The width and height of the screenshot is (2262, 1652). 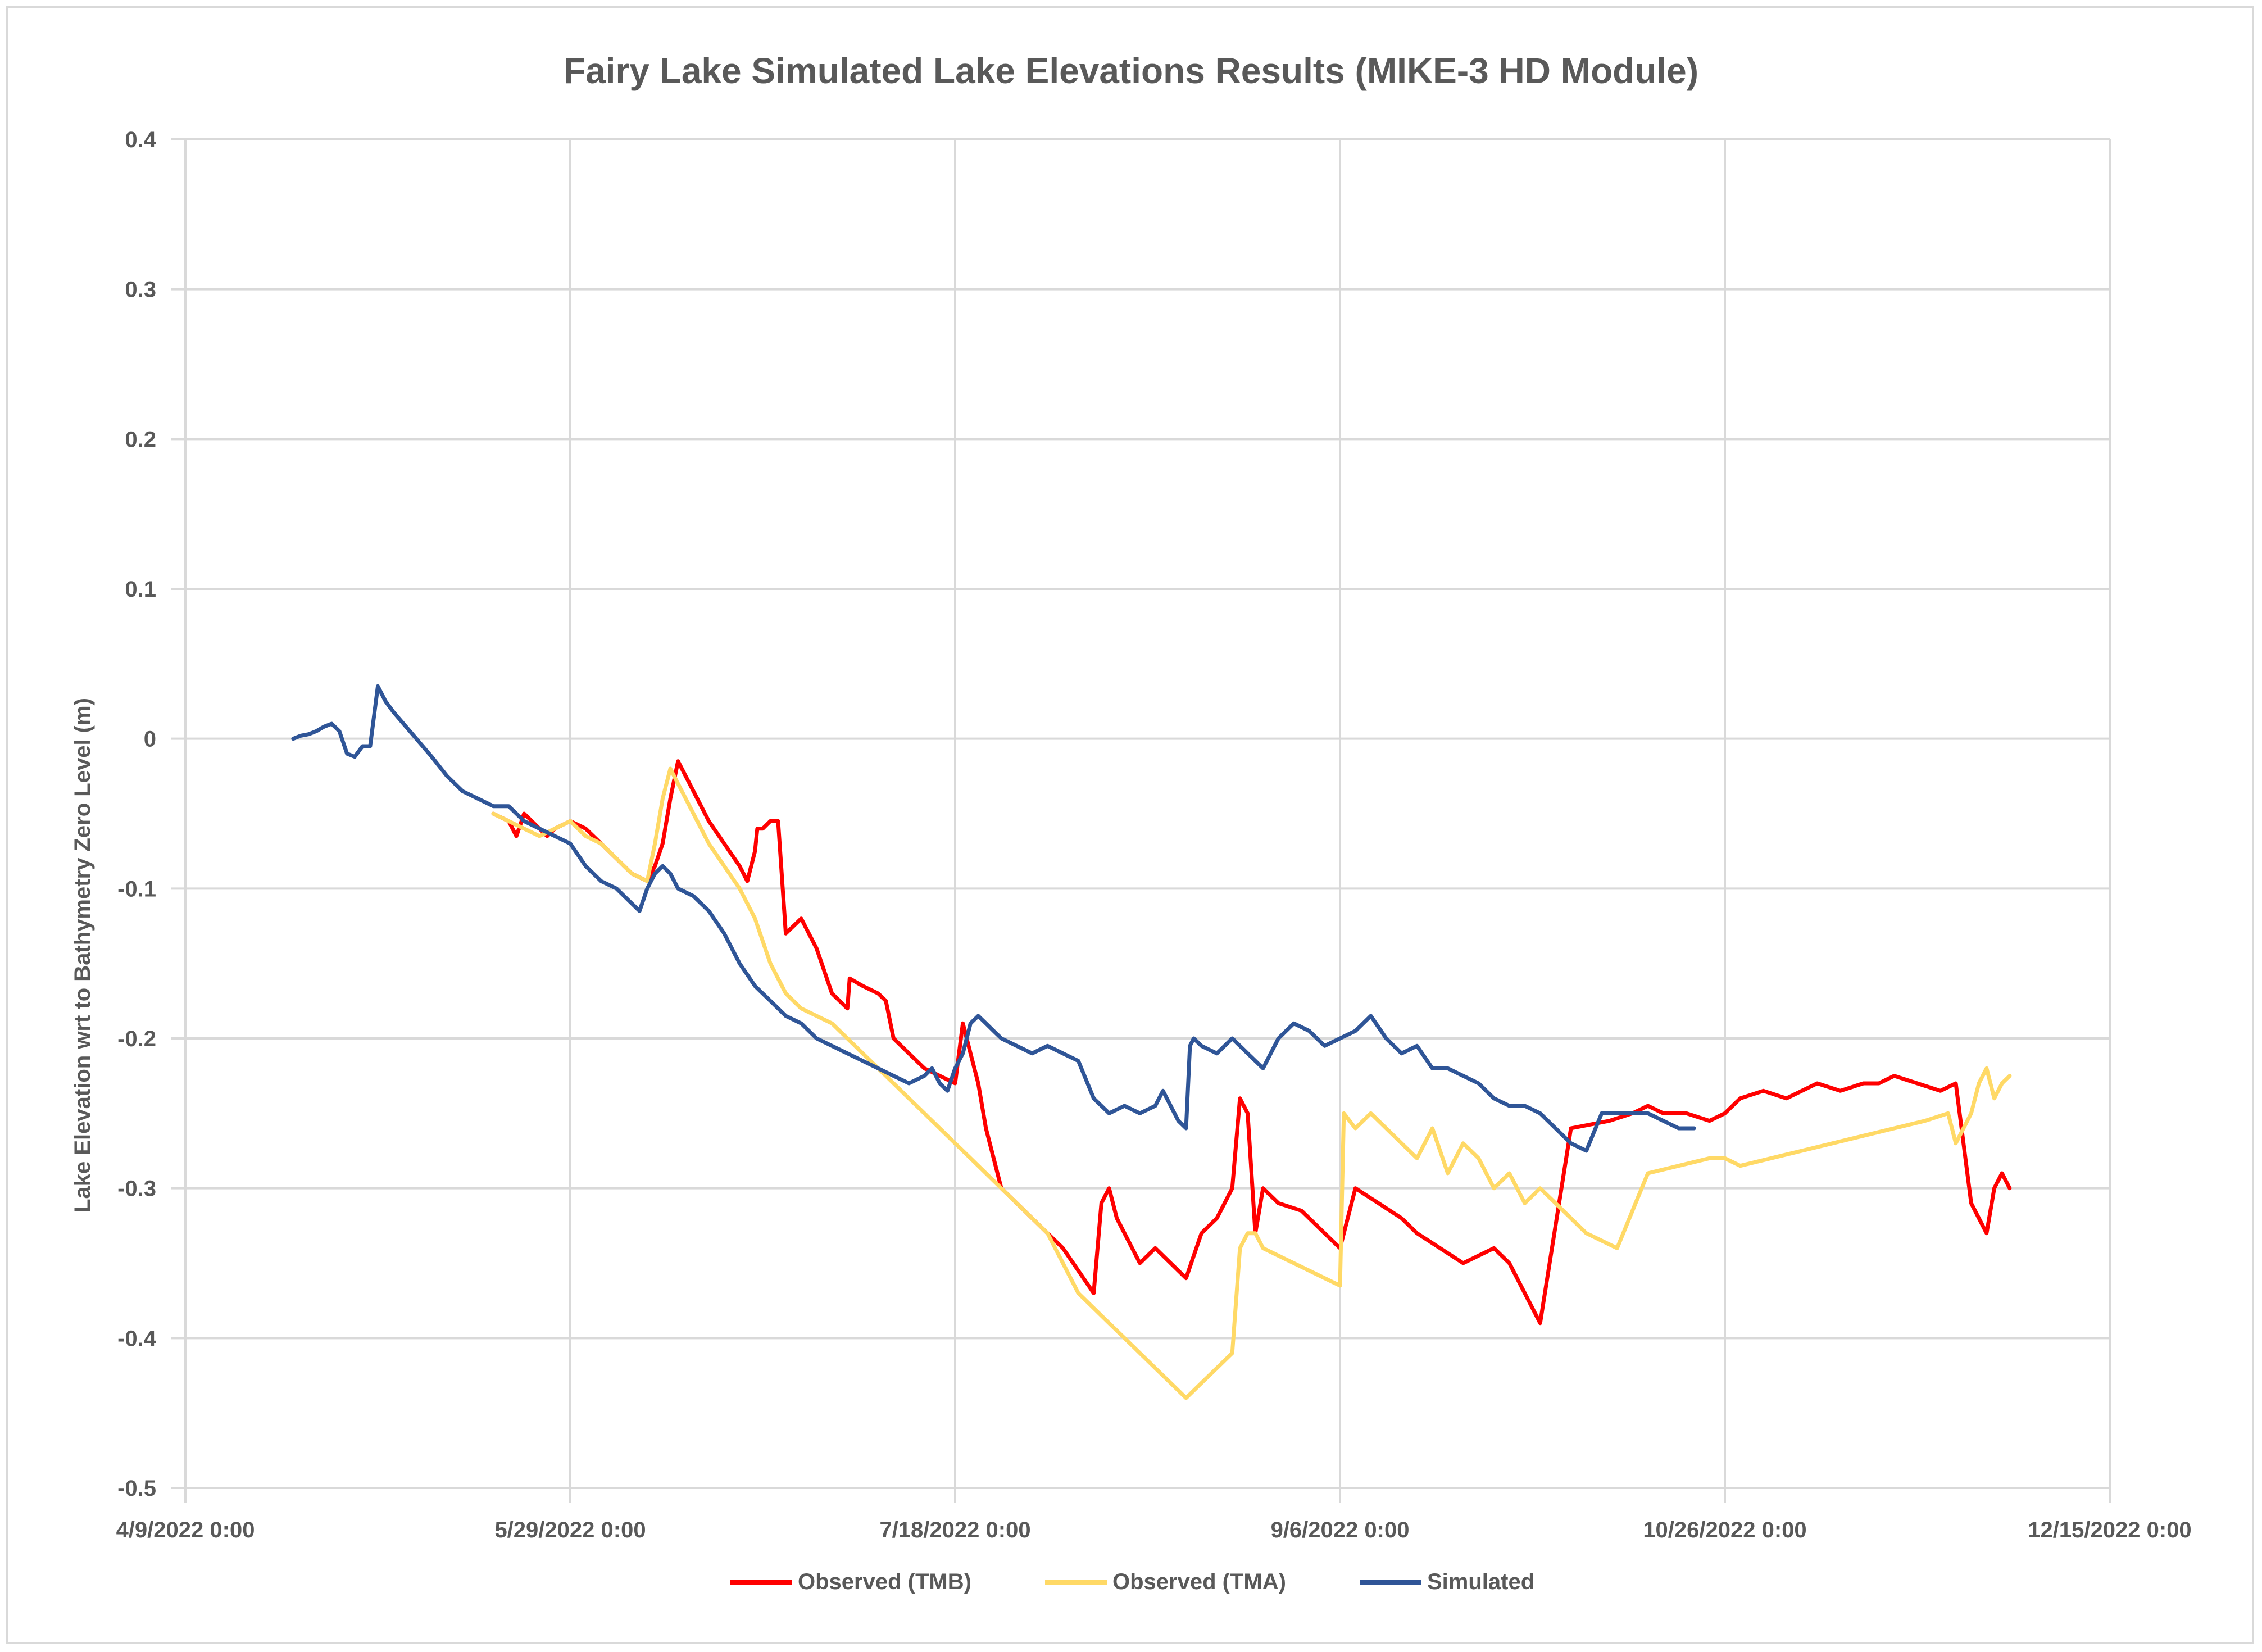 I want to click on y-tick-label: 0.4, so click(x=140, y=140).